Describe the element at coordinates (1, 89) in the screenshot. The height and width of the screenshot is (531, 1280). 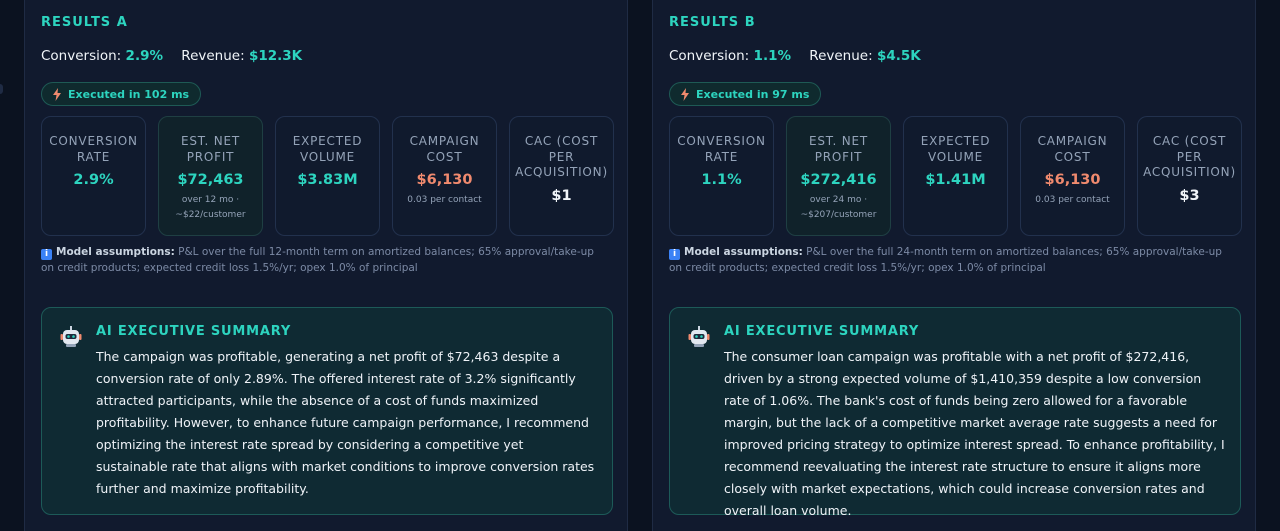
I see `scroll-edge-marker` at that location.